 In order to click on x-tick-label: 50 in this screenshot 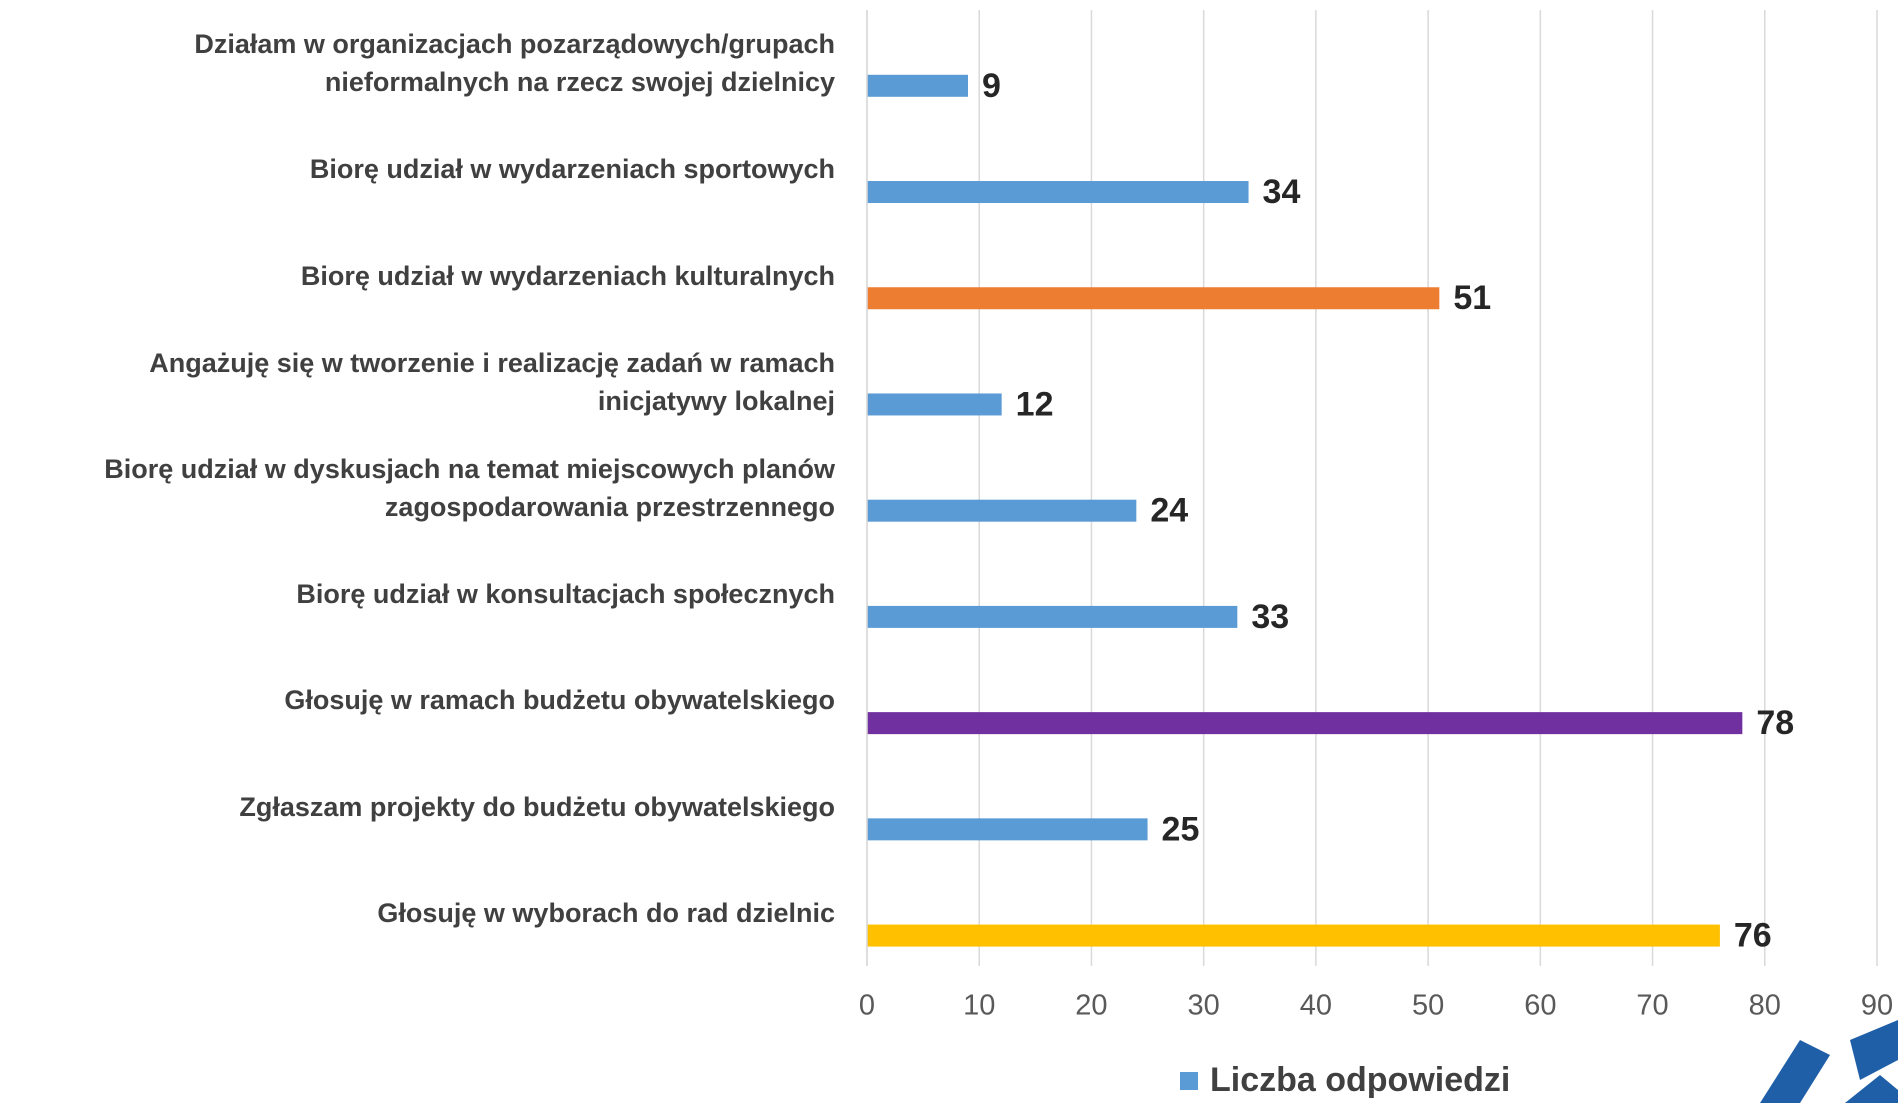, I will do `click(1428, 1006)`.